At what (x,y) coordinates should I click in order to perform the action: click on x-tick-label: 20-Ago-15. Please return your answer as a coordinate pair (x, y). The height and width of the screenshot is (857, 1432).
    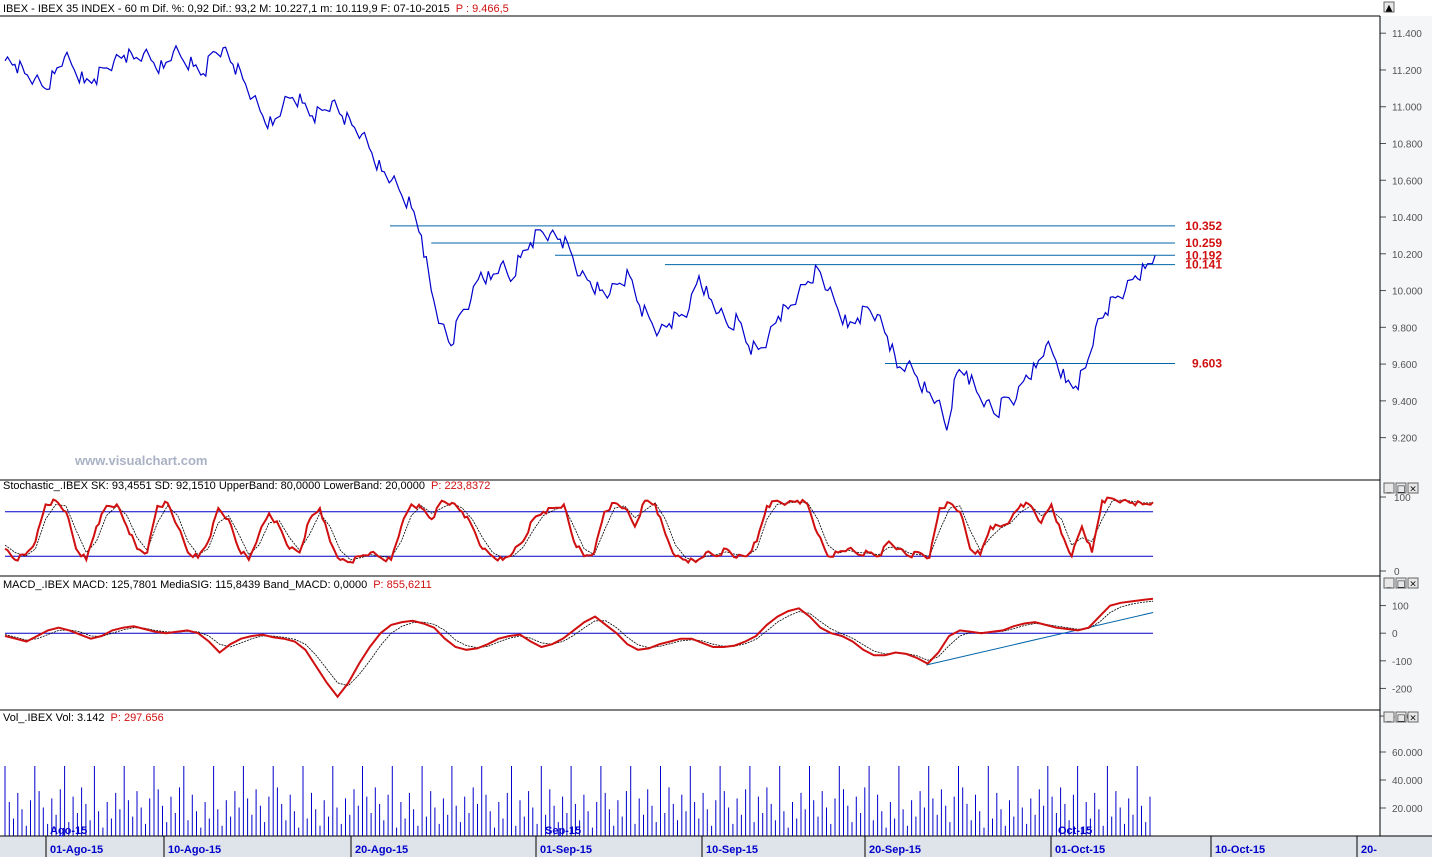
    Looking at the image, I should click on (381, 850).